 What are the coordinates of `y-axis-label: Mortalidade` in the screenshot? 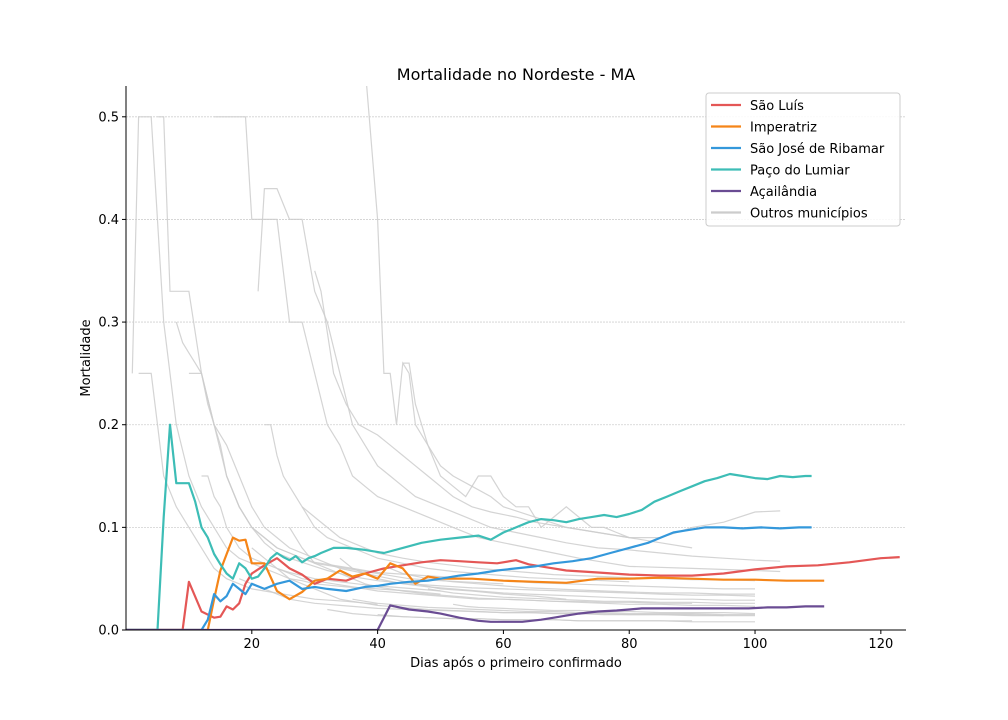 It's located at (86, 357).